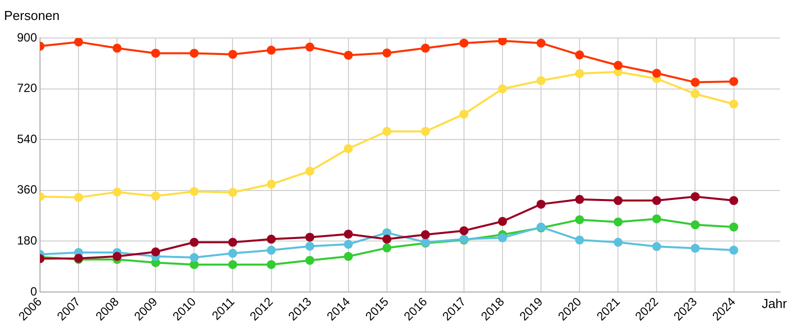 Image resolution: width=795 pixels, height=331 pixels. Describe the element at coordinates (27, 37) in the screenshot. I see `y-tick-label: 900` at that location.